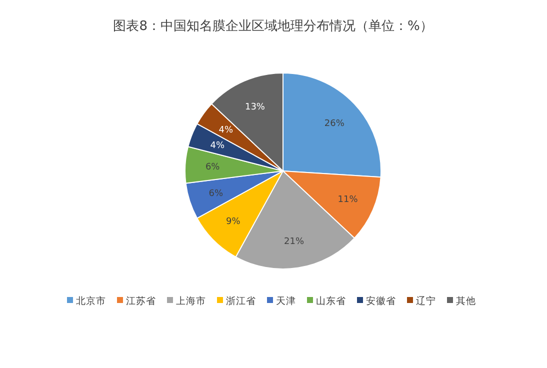 This screenshot has width=547, height=368. I want to click on legend-label: 浙江省, so click(241, 301).